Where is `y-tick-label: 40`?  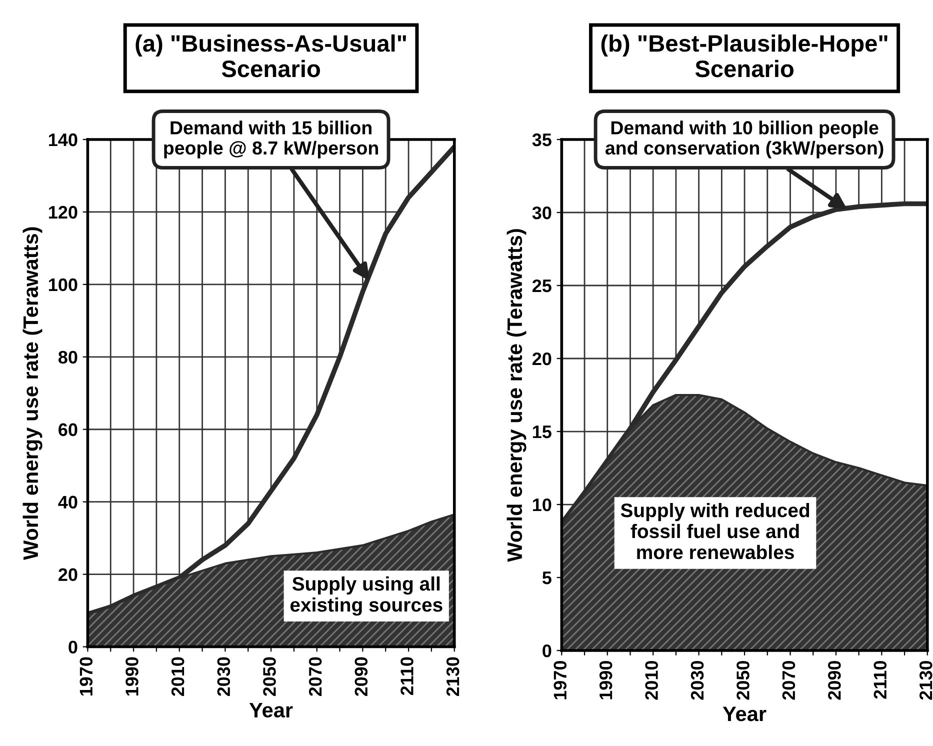 y-tick-label: 40 is located at coordinates (68, 502).